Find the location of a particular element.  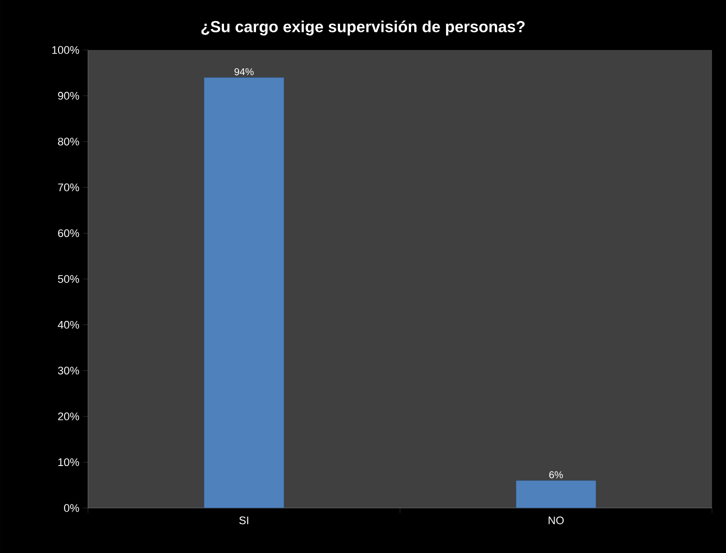

x-tick-label: SI is located at coordinates (243, 520).